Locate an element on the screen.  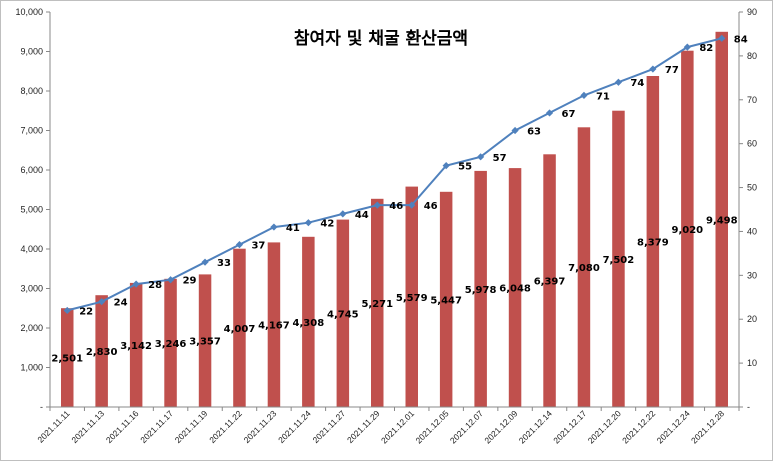
bar-data-label: 4,308 is located at coordinates (309, 323).